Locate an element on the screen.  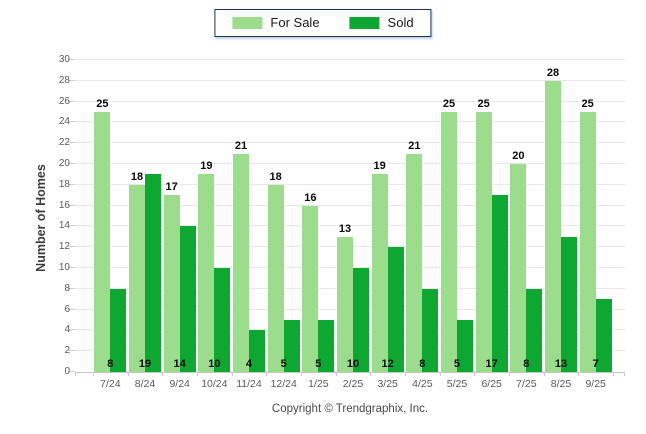
legend-label-for-sale: For Sale is located at coordinates (295, 22).